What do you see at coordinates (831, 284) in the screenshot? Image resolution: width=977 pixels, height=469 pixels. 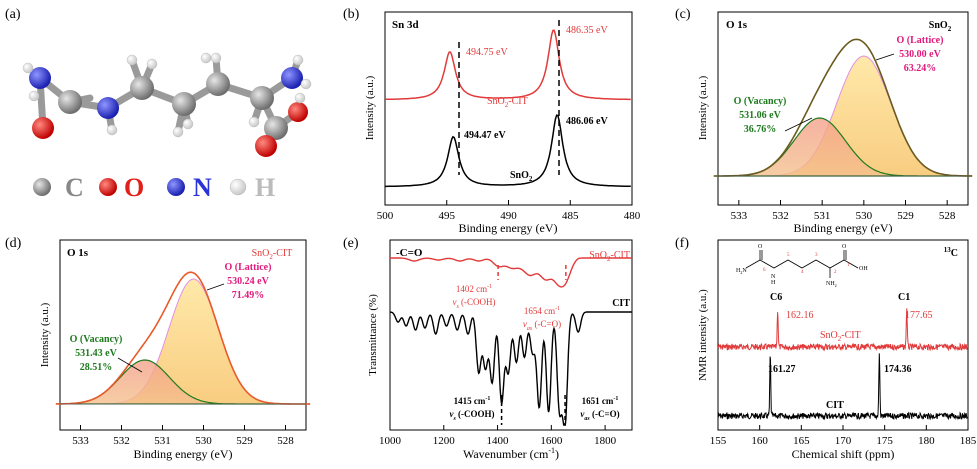 I see `structure-atom: NH2` at bounding box center [831, 284].